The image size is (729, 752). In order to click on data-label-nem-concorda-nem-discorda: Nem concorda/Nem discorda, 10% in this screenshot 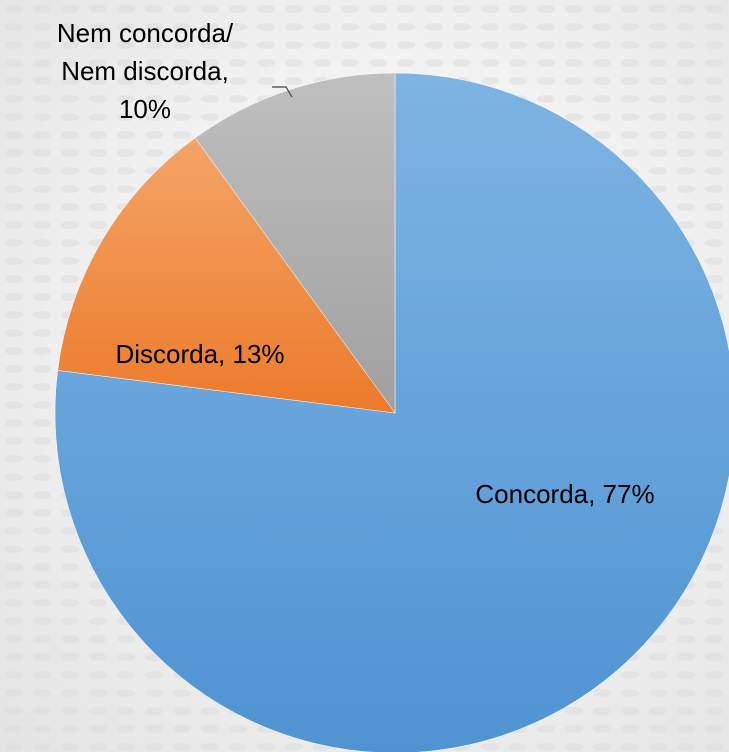, I will do `click(145, 71)`.